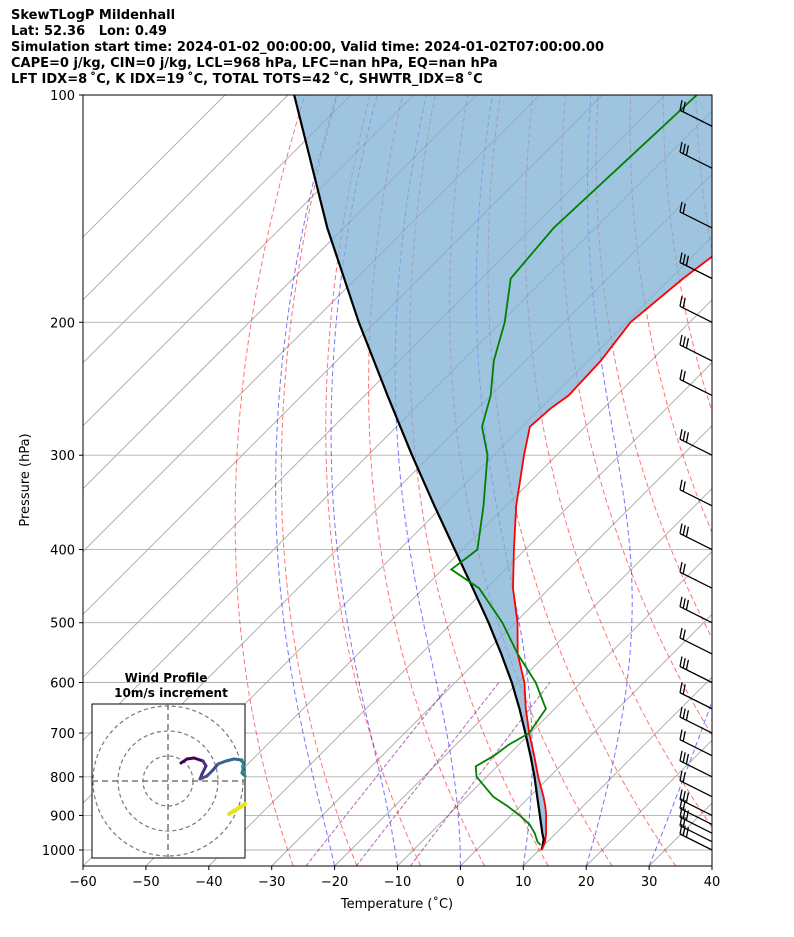 This screenshot has width=794, height=937. Describe the element at coordinates (145, 882) in the screenshot. I see `x-tick-label: −50` at that location.